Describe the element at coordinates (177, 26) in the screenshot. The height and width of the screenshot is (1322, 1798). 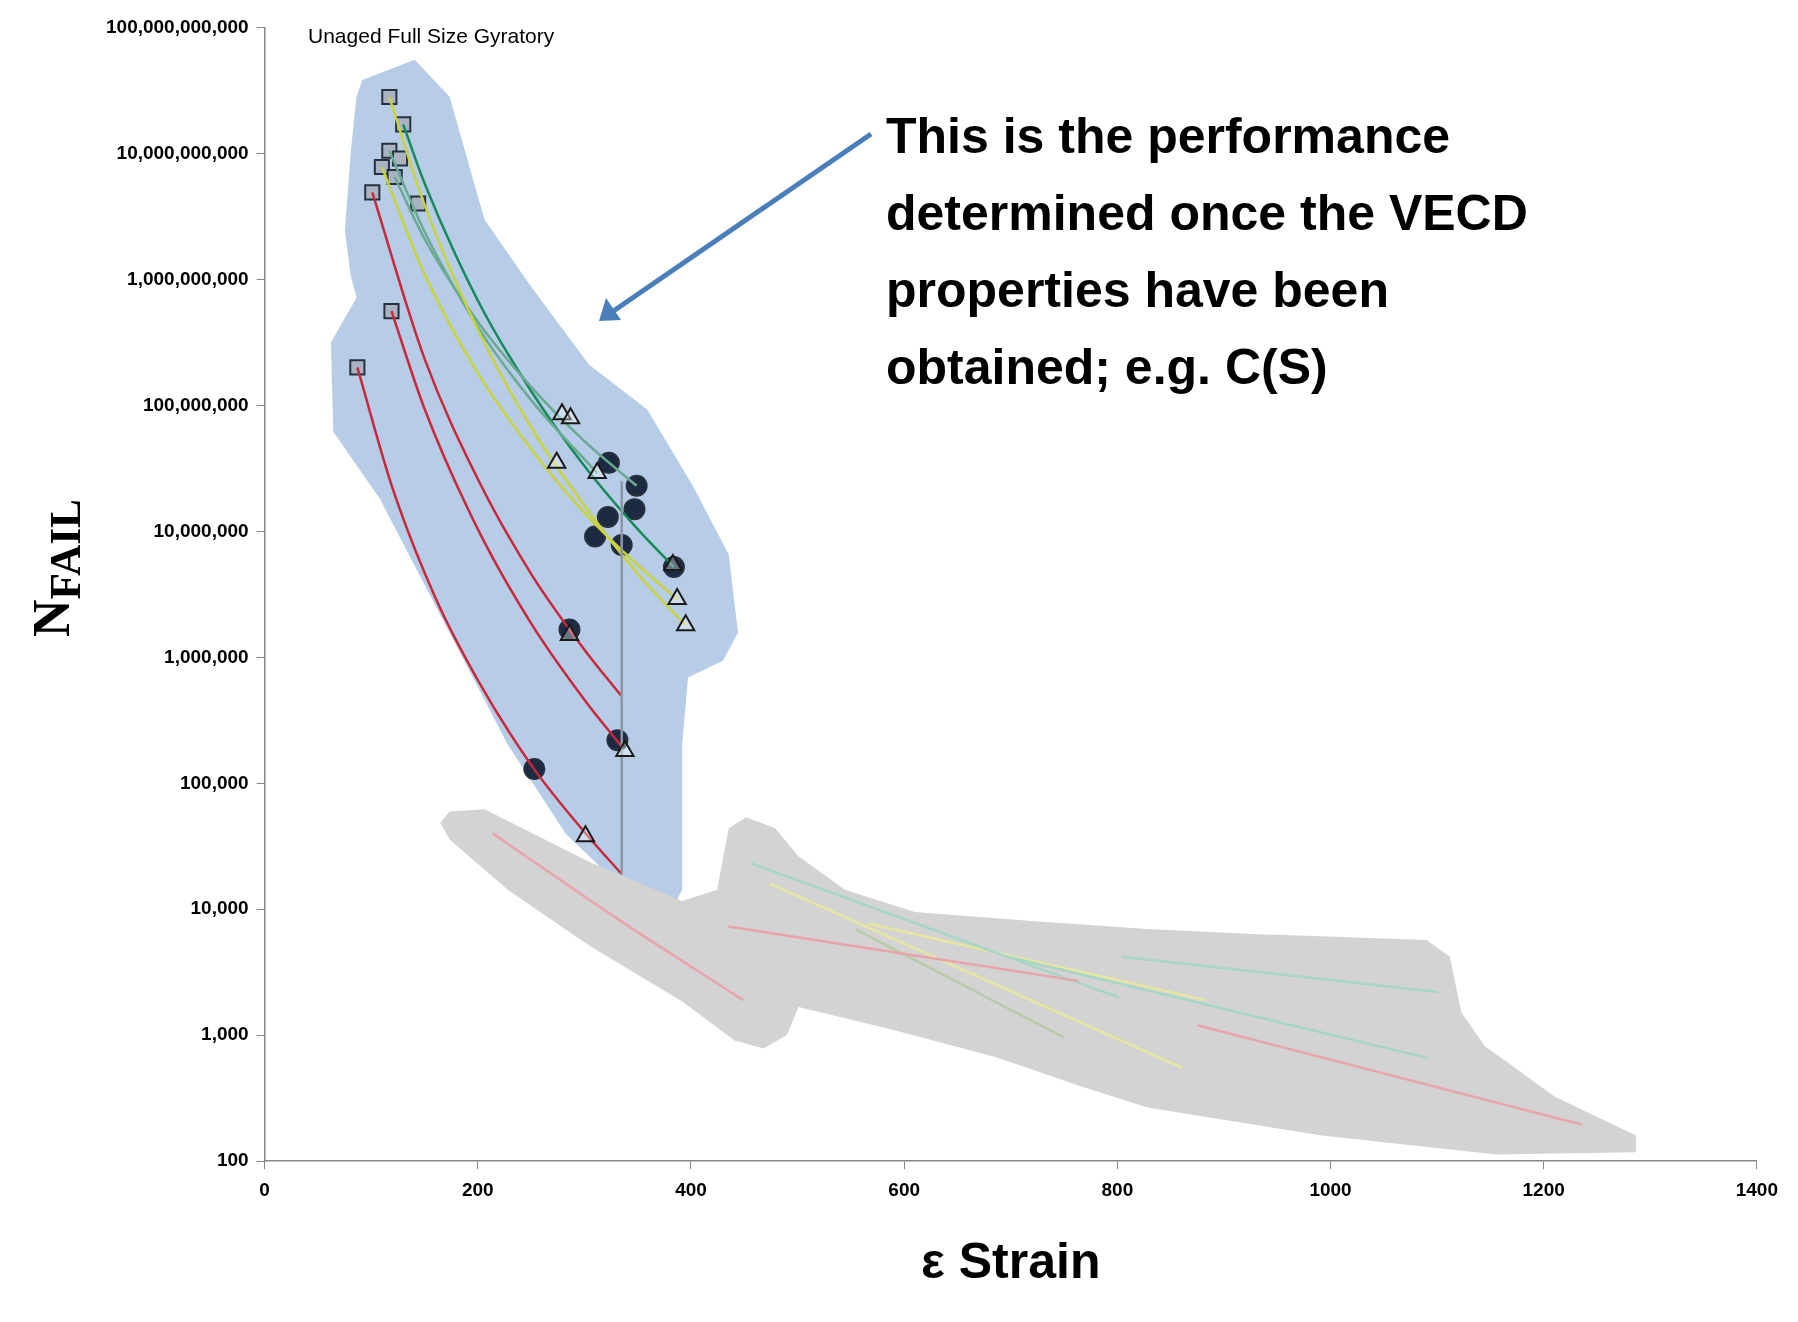
I see `y-tick-label: 100,000,000,000` at that location.